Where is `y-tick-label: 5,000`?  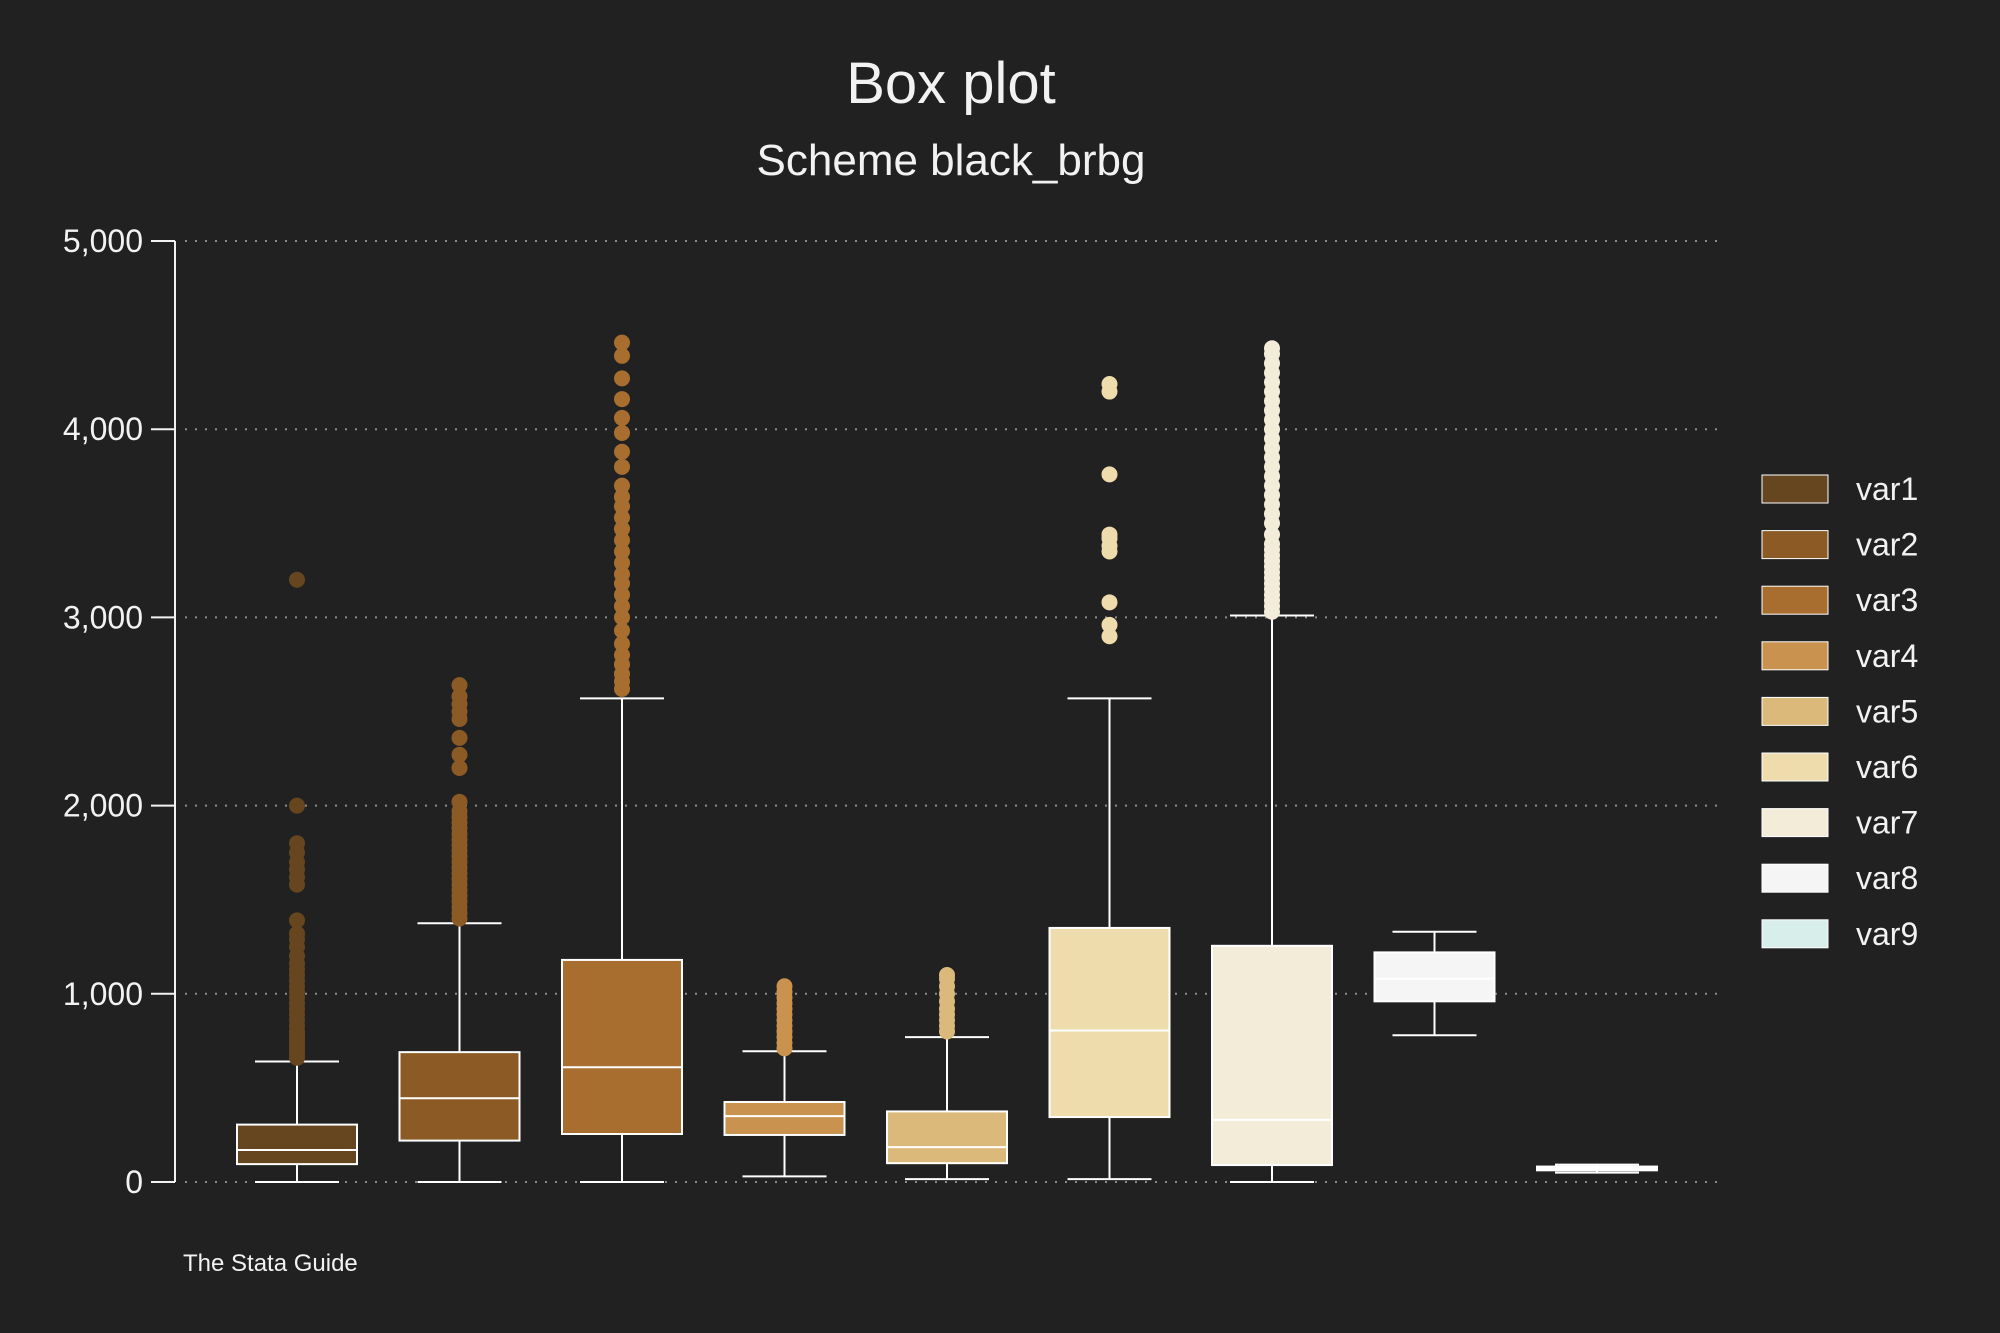
y-tick-label: 5,000 is located at coordinates (103, 241).